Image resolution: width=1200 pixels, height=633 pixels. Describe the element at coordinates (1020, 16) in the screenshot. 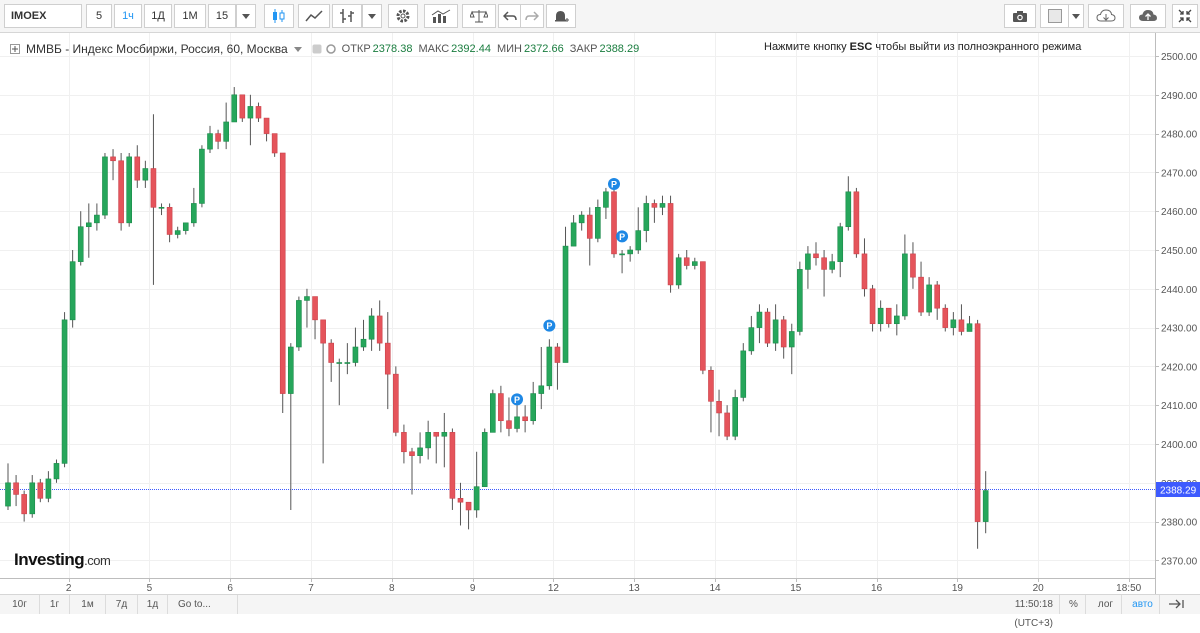

I see `screenshot-button` at that location.